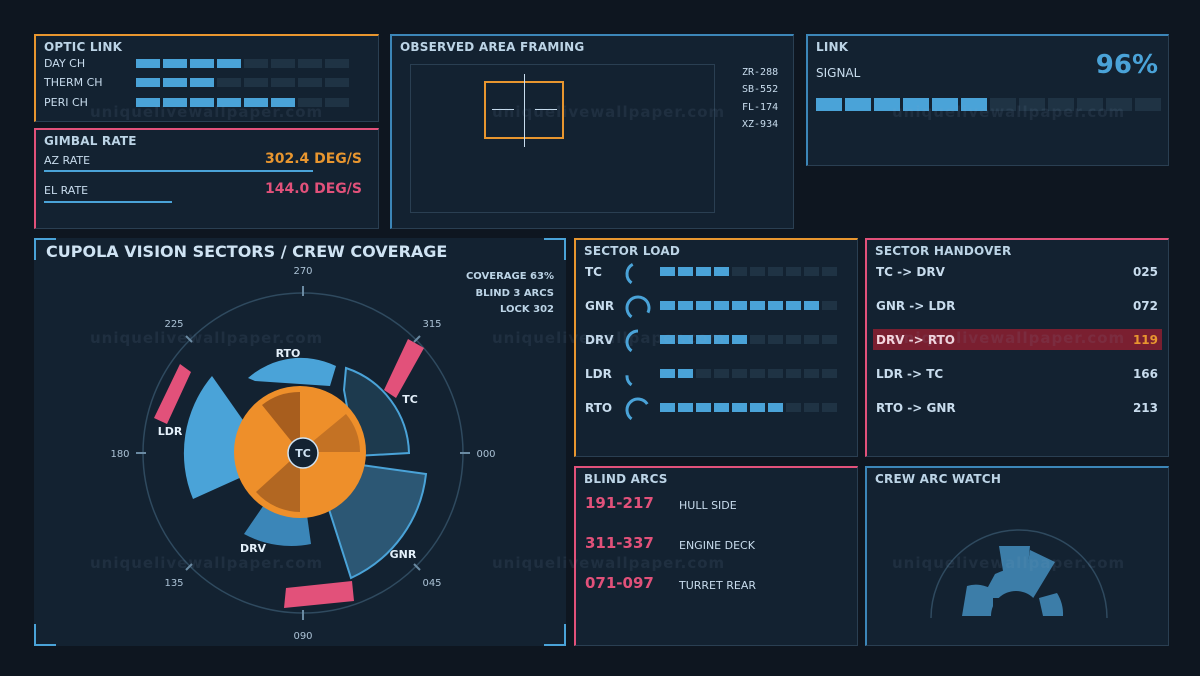 This screenshot has width=1200, height=676. Describe the element at coordinates (173, 324) in the screenshot. I see `bearing-label: 225` at that location.